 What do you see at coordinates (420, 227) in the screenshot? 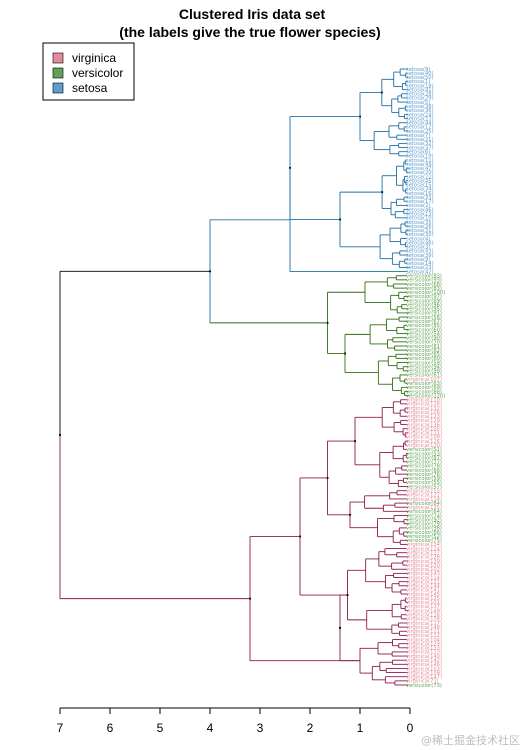
I see `leaf-label: setosa(26)` at bounding box center [420, 227].